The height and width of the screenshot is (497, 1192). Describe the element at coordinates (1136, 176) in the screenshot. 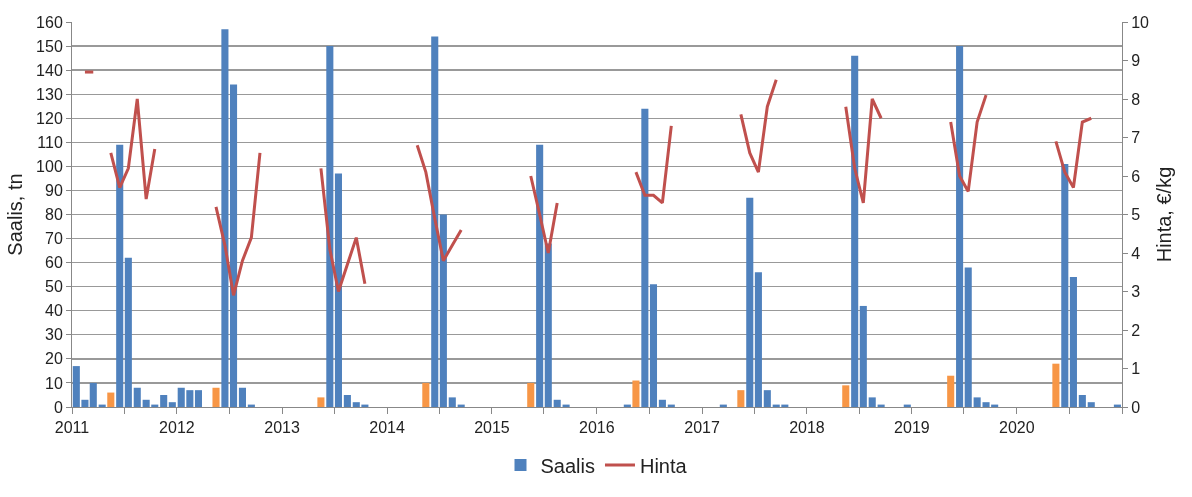

I see `y2-tick-label: 6` at that location.